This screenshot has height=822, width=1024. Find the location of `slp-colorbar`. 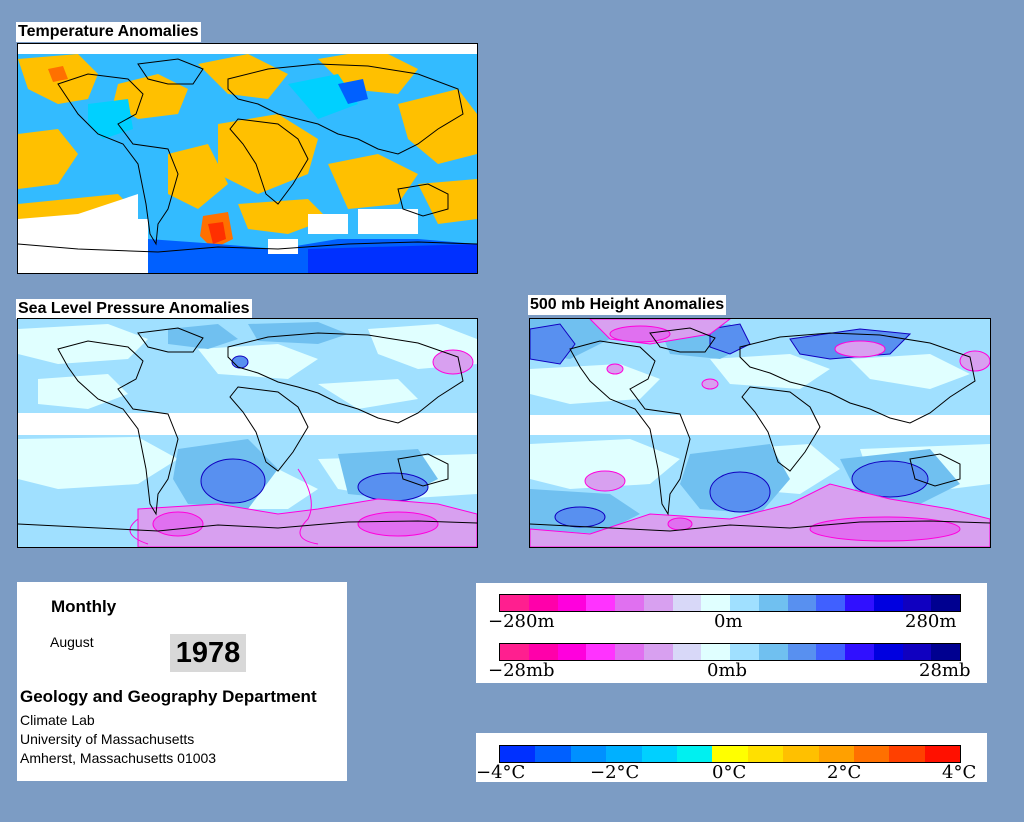

slp-colorbar is located at coordinates (730, 652).